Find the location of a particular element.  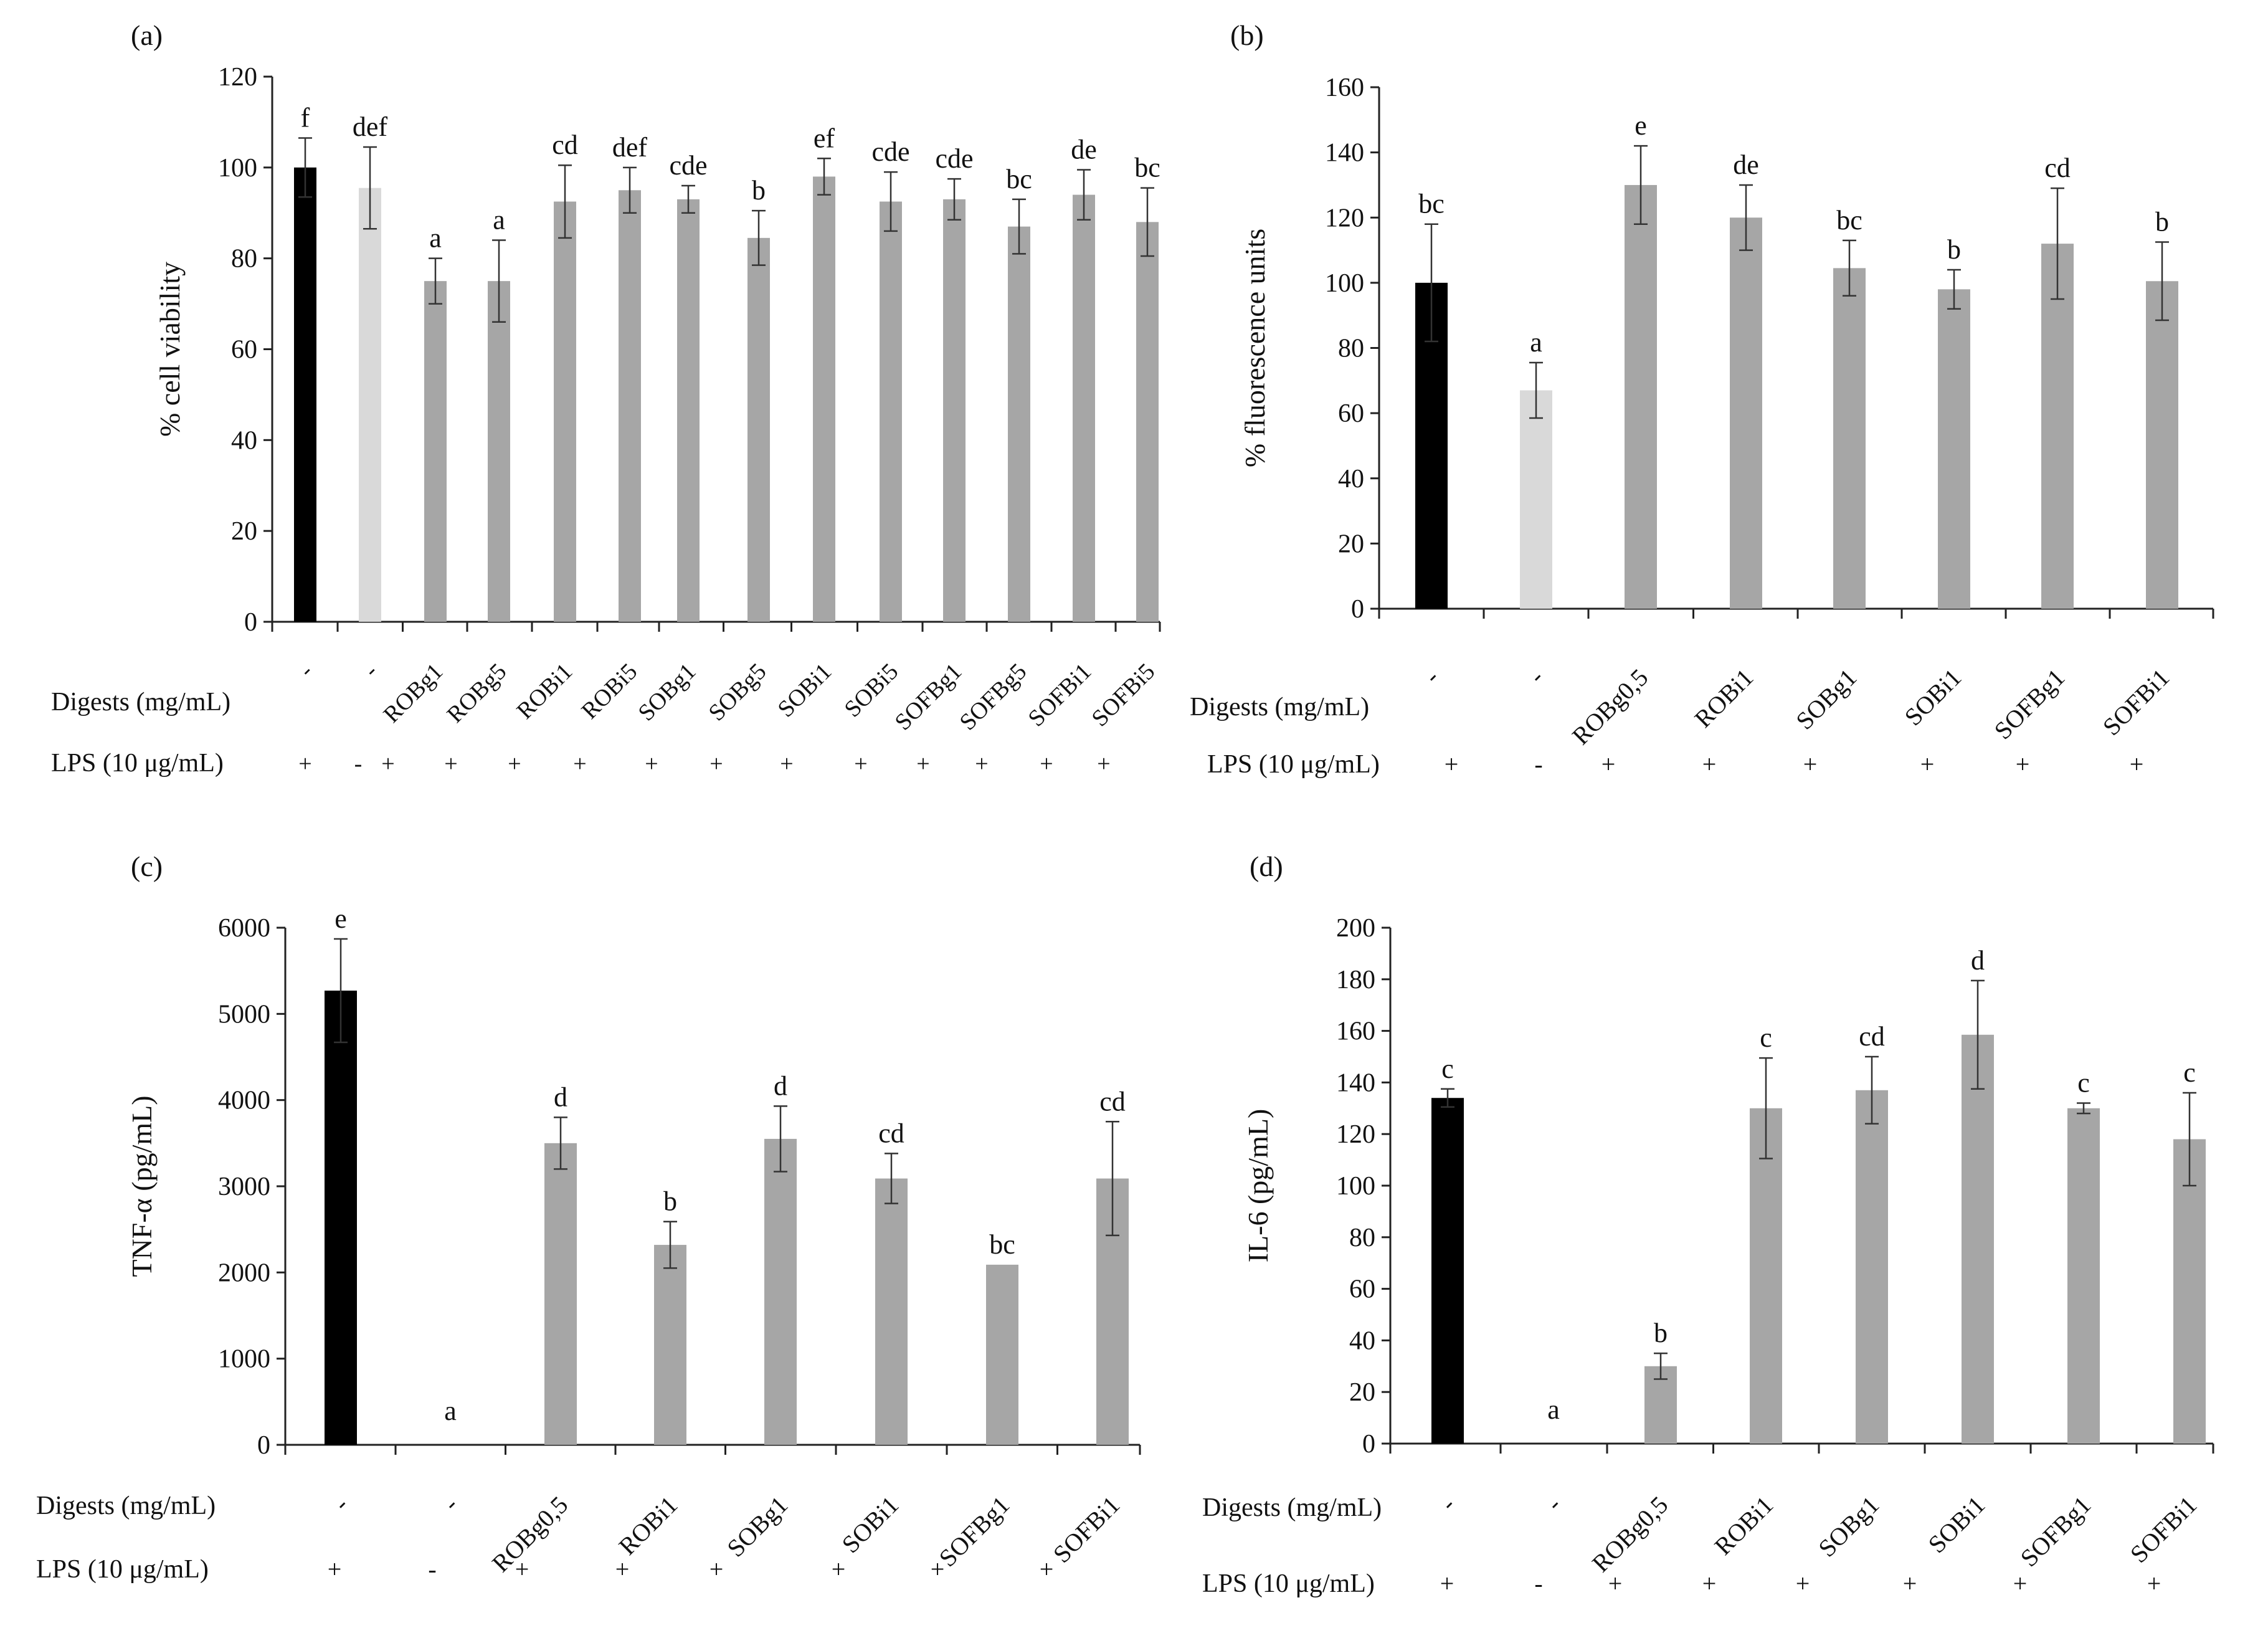

y-axis-title: TNF-α (pg/mL) is located at coordinates (142, 1186).